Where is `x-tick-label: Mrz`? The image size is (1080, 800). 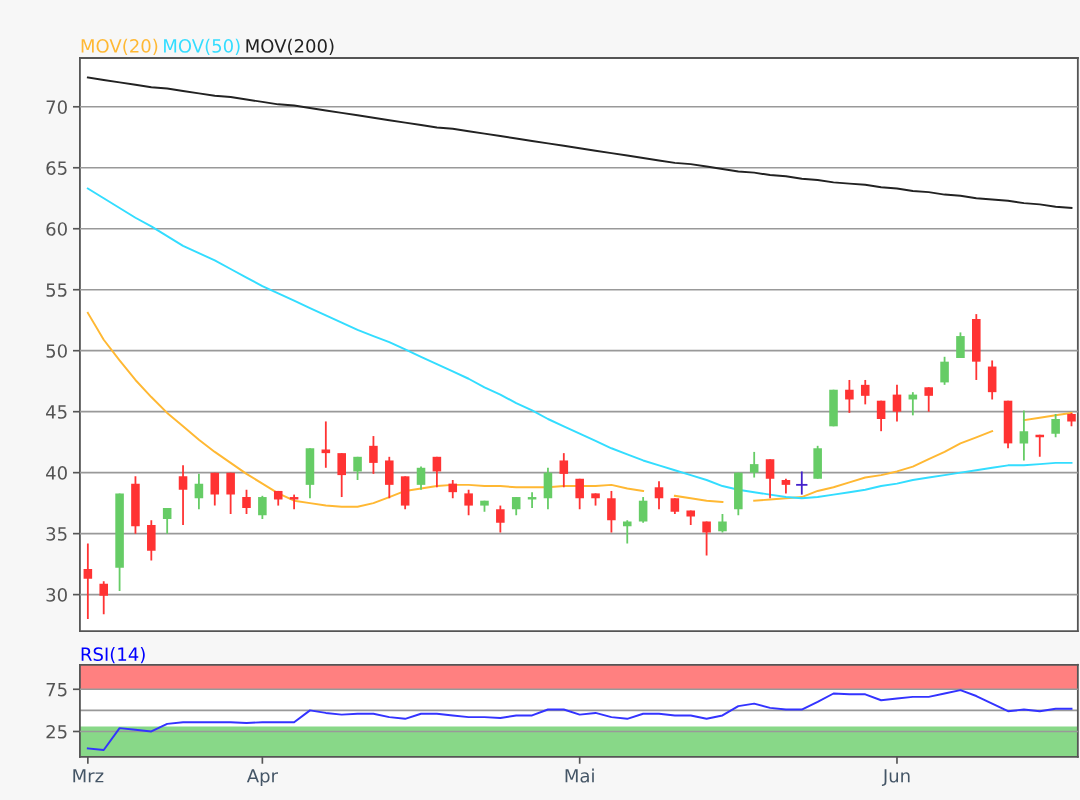
x-tick-label: Mrz is located at coordinates (88, 776).